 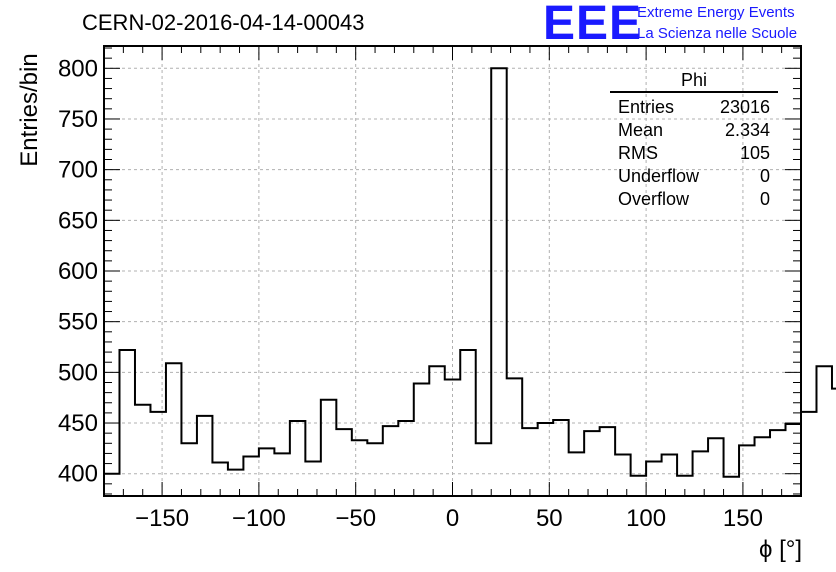 What do you see at coordinates (78, 170) in the screenshot?
I see `y-tick-label: 700` at bounding box center [78, 170].